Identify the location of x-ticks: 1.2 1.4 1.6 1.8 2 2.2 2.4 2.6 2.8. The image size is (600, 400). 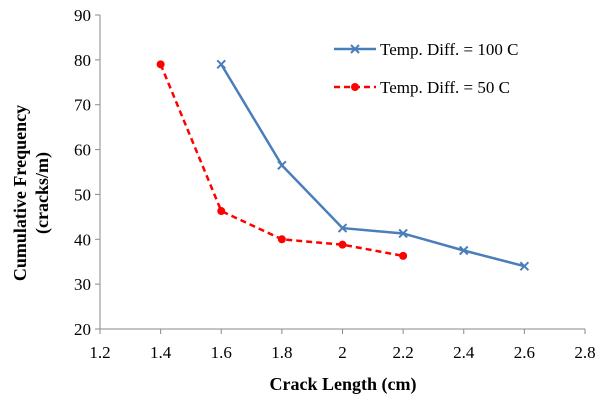
(342, 345).